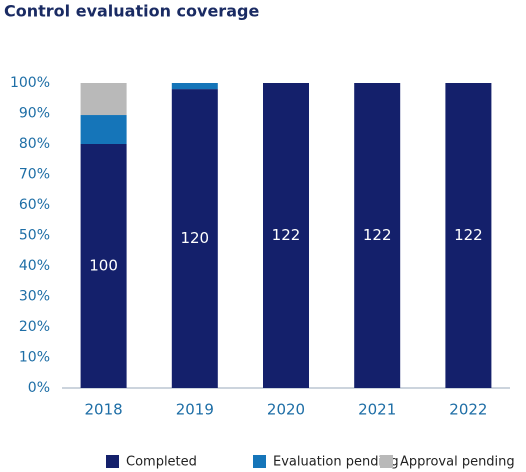  What do you see at coordinates (34, 114) in the screenshot?
I see `y-tick-label: 90%` at bounding box center [34, 114].